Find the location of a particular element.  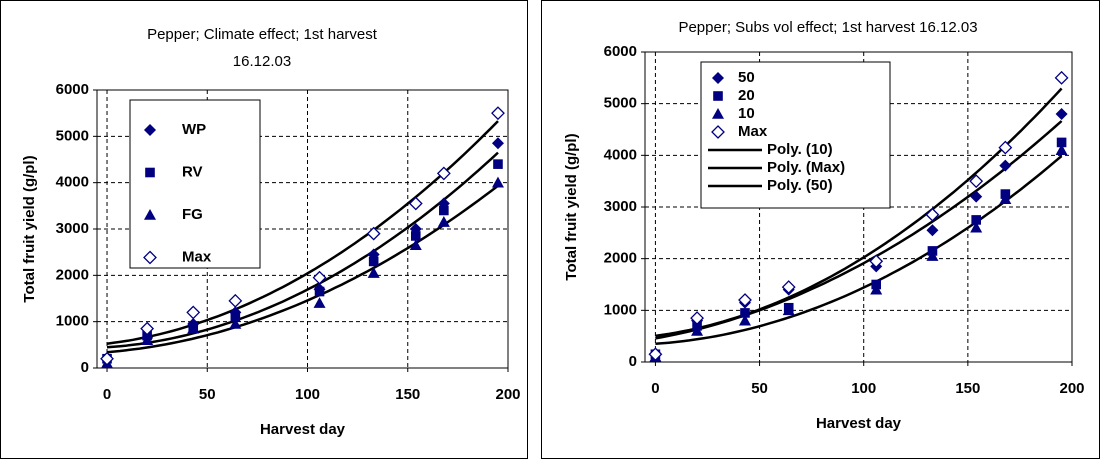

legend-label: 10 is located at coordinates (746, 113).